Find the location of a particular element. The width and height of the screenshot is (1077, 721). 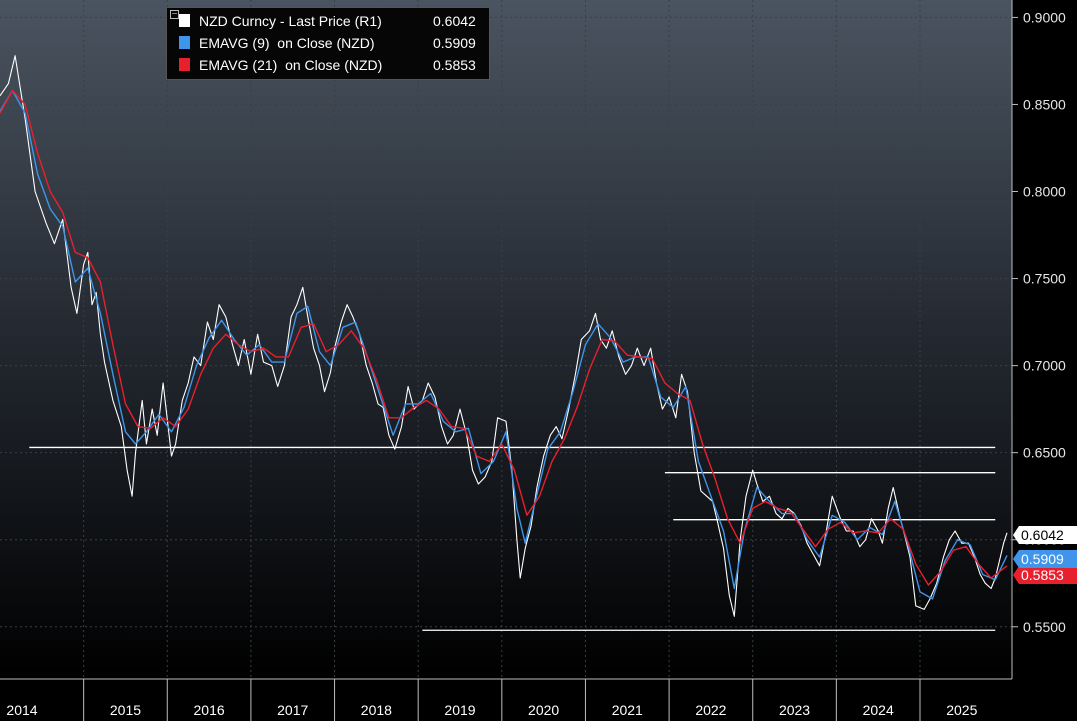

legend-item-last-price: NZD Curncy - Last Price (R1) 0.6042 is located at coordinates (327, 21).